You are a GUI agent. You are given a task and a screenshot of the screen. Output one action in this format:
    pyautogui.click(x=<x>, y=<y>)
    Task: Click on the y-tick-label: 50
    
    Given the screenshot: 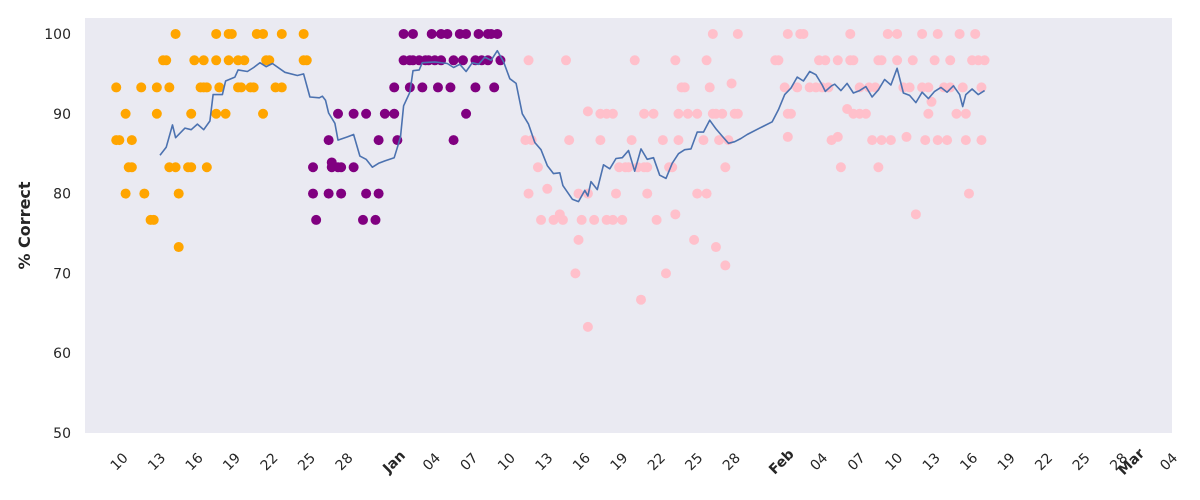 What is the action you would take?
    pyautogui.click(x=62, y=434)
    